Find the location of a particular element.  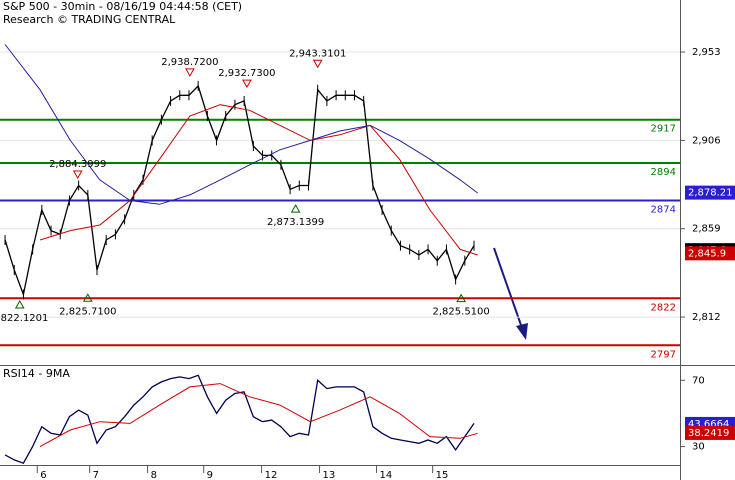

level-label: 2874 is located at coordinates (663, 210).